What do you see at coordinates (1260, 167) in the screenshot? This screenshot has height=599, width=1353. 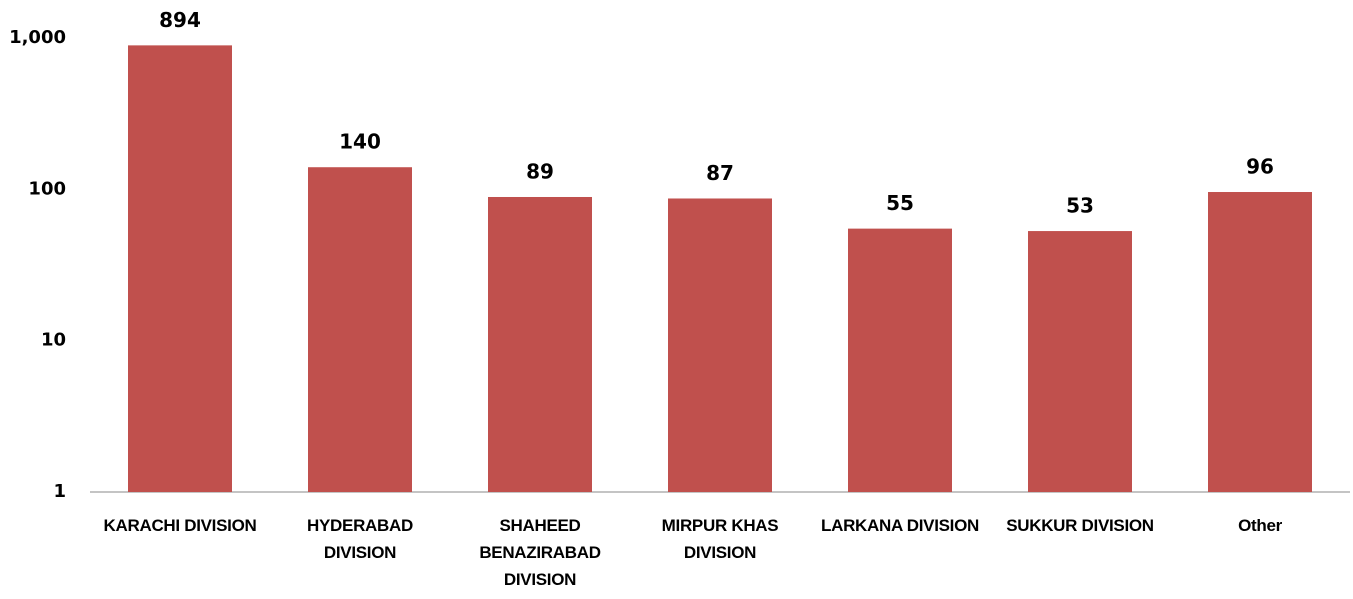 I see `value-label: 96` at bounding box center [1260, 167].